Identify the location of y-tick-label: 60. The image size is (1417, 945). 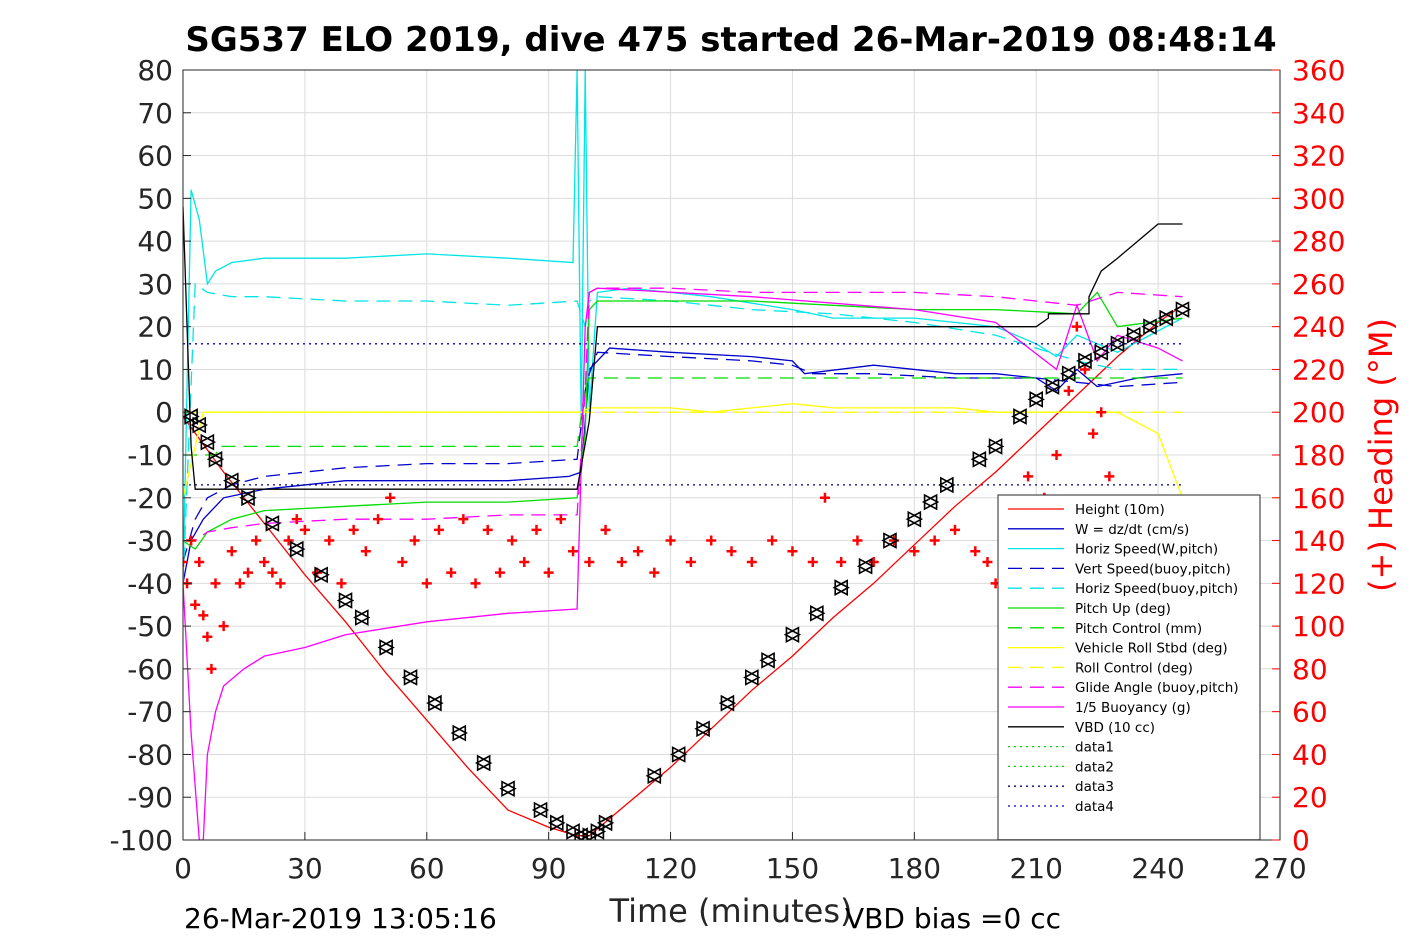
(155, 156).